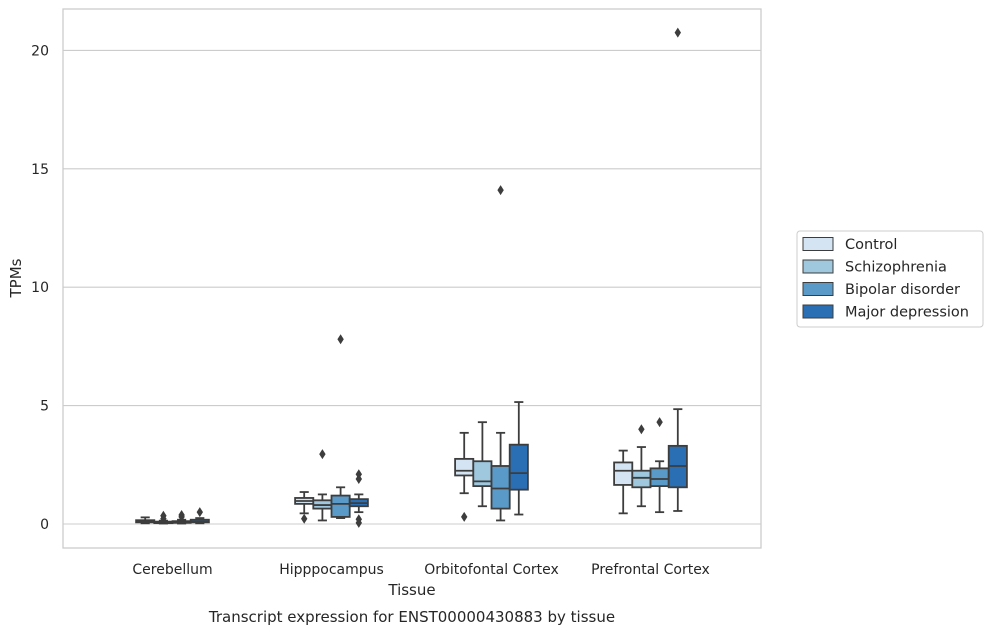  What do you see at coordinates (902, 290) in the screenshot?
I see `legend-label: Bipolar disorder` at bounding box center [902, 290].